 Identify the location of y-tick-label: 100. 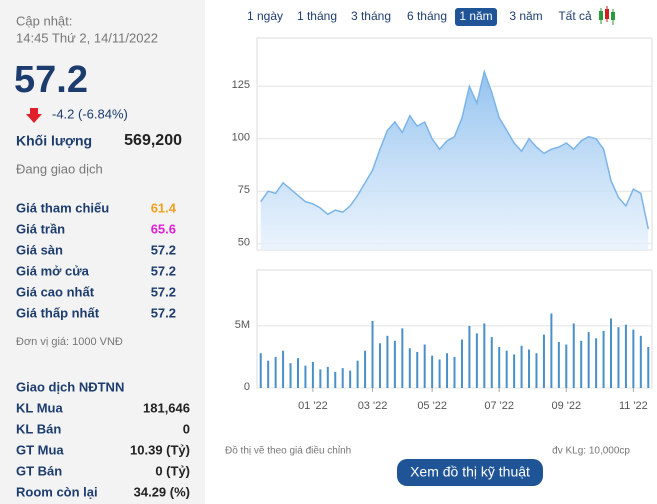
(241, 138).